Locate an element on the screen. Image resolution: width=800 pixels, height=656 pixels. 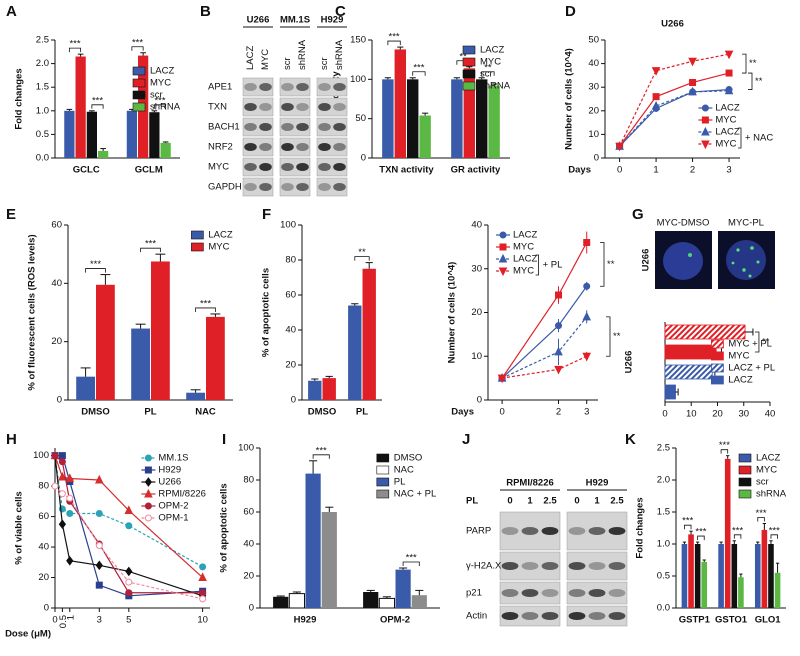
y-tick-label: 60 is located at coordinates (56, 225).